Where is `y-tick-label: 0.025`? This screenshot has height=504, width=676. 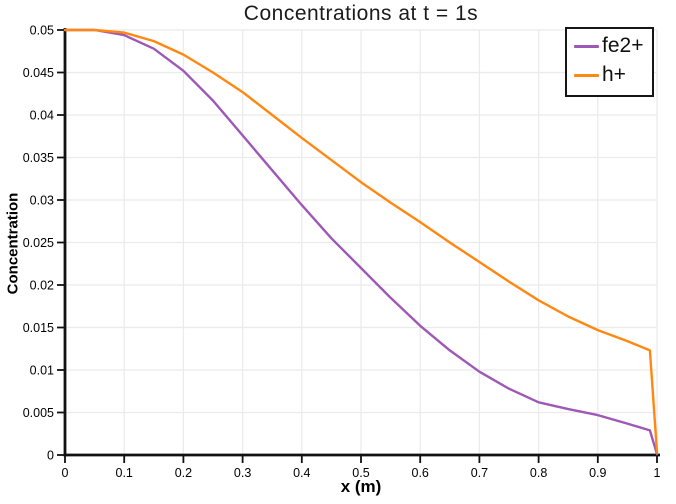
y-tick-label: 0.025 is located at coordinates (38, 243).